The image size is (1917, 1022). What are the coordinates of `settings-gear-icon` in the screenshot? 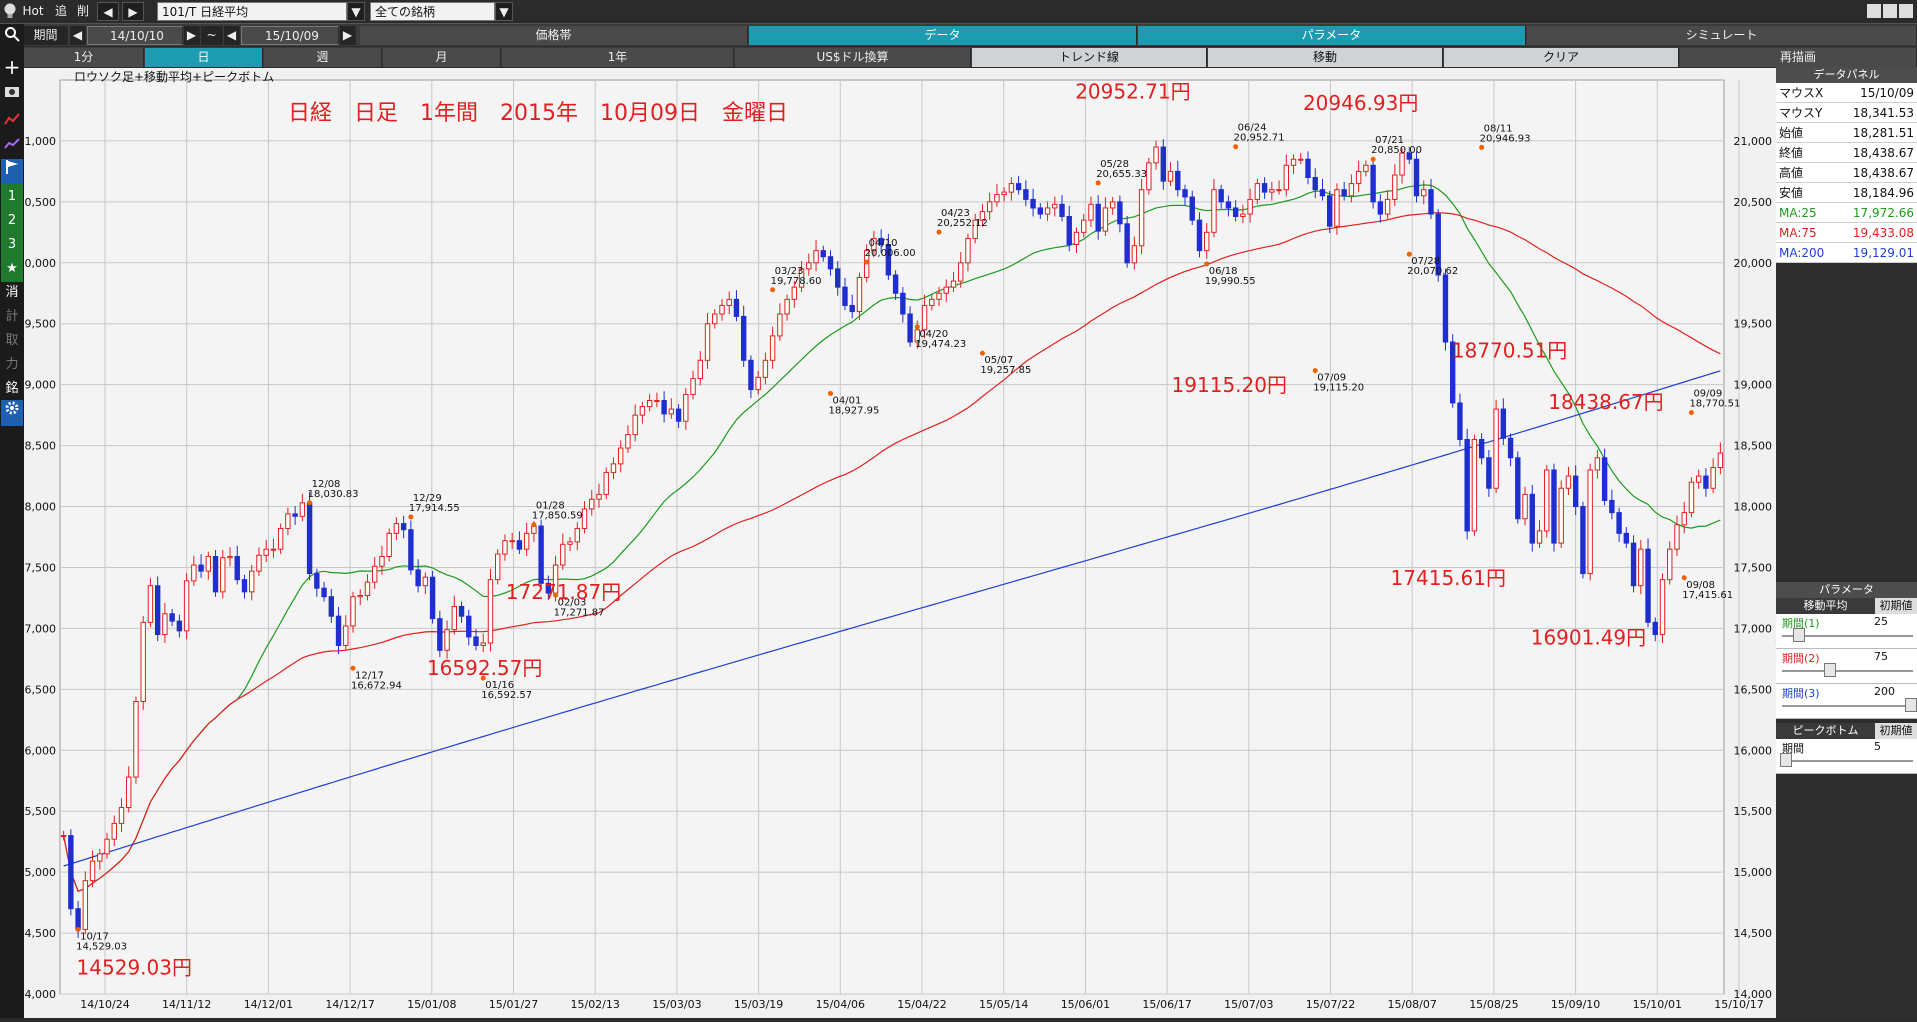 It's located at (12, 413).